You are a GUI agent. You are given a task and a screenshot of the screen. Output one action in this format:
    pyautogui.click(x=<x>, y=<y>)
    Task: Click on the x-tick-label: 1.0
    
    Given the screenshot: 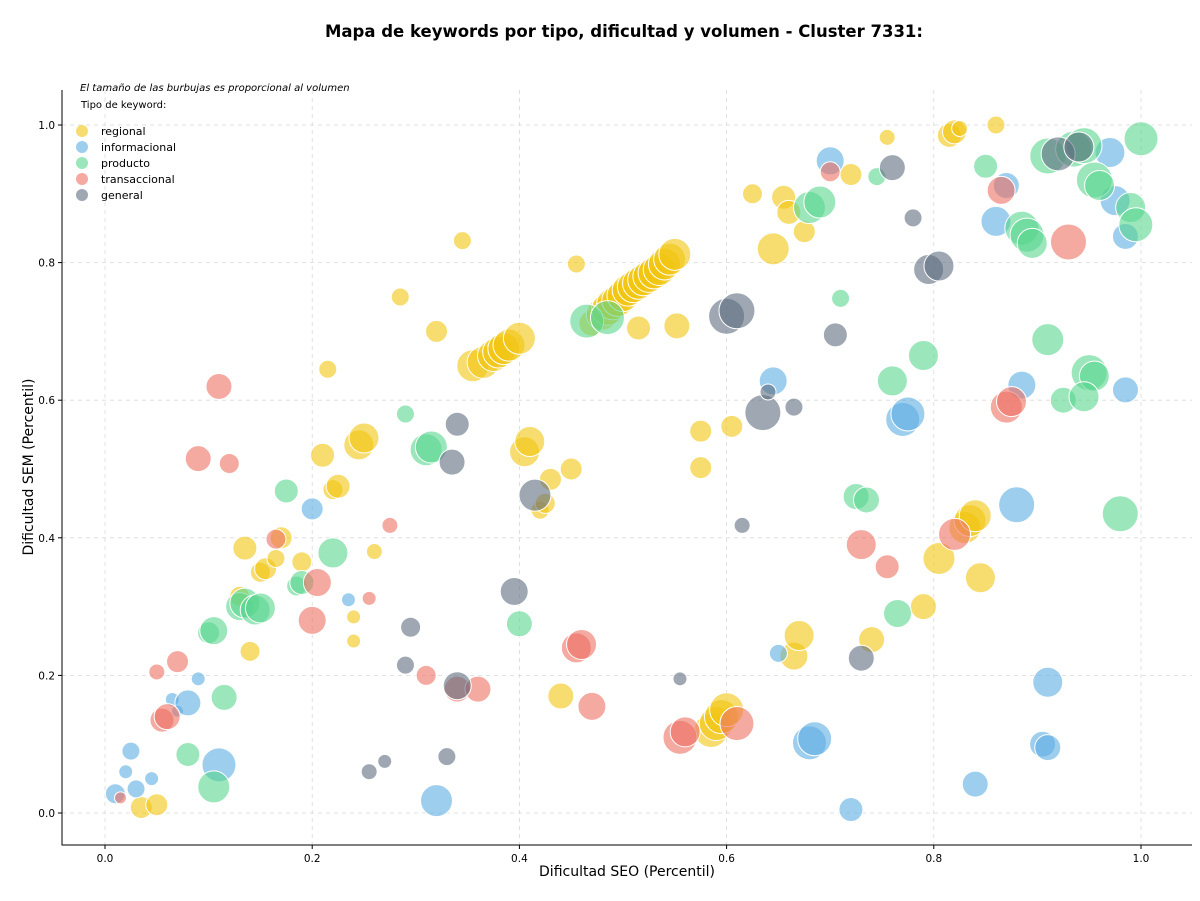 What is the action you would take?
    pyautogui.click(x=1141, y=859)
    